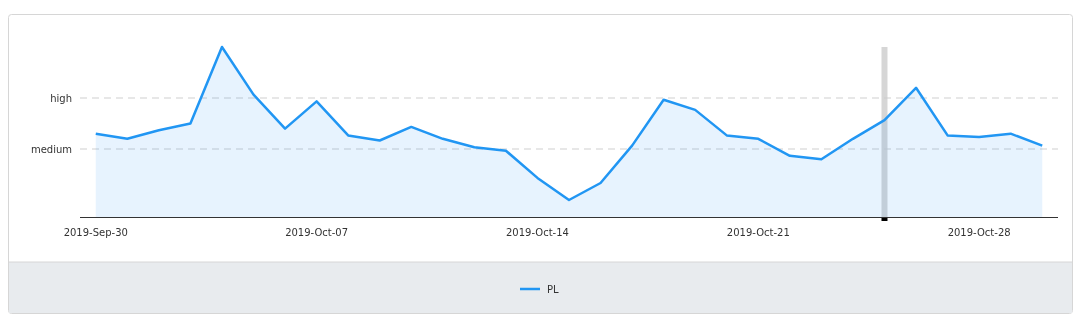  I want to click on ref-line-label: high, so click(61, 98).